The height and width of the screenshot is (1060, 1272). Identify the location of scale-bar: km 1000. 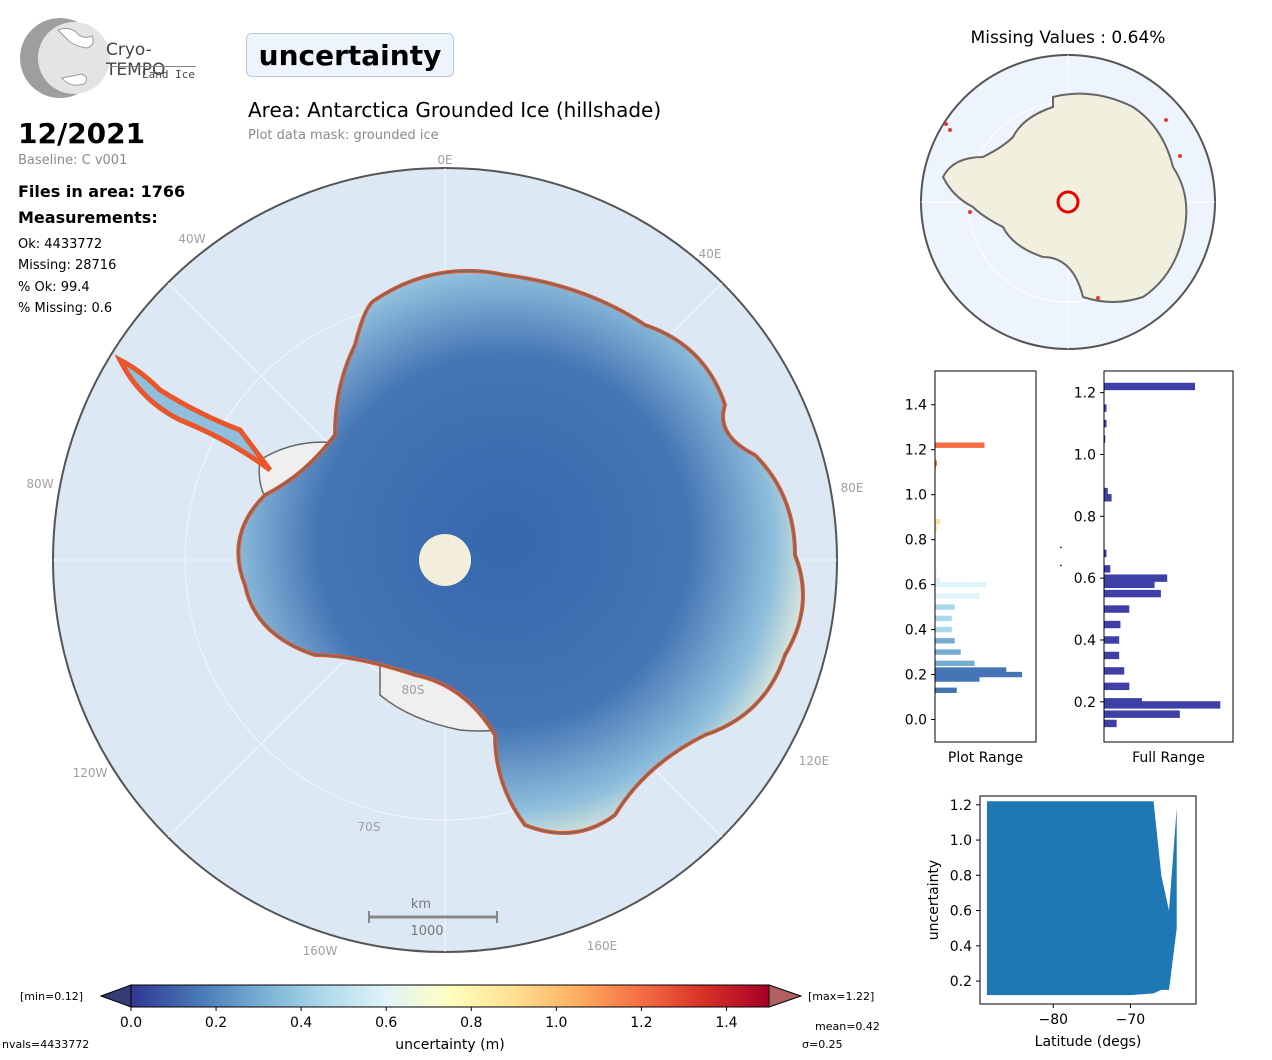
(433, 918).